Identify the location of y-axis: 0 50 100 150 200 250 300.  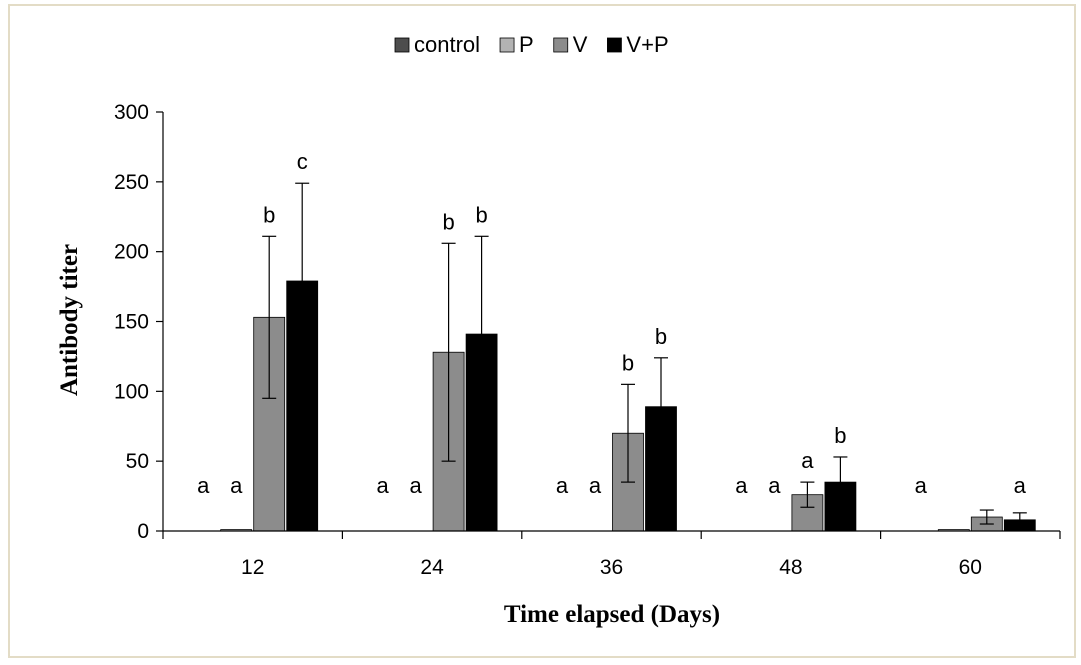
(139, 322).